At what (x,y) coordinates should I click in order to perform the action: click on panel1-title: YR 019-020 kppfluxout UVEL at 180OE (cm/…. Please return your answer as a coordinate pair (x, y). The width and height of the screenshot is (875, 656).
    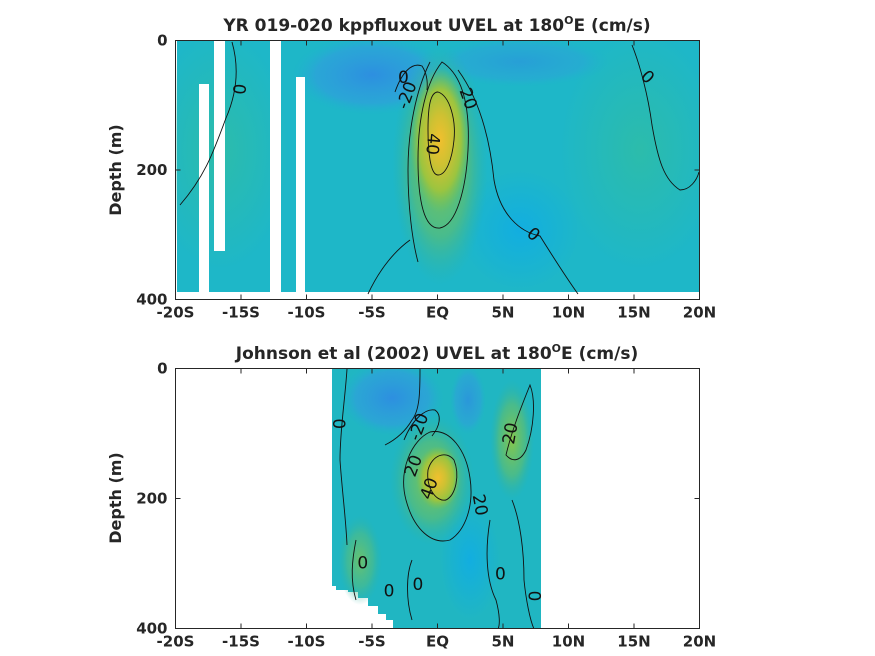
    Looking at the image, I should click on (436, 25).